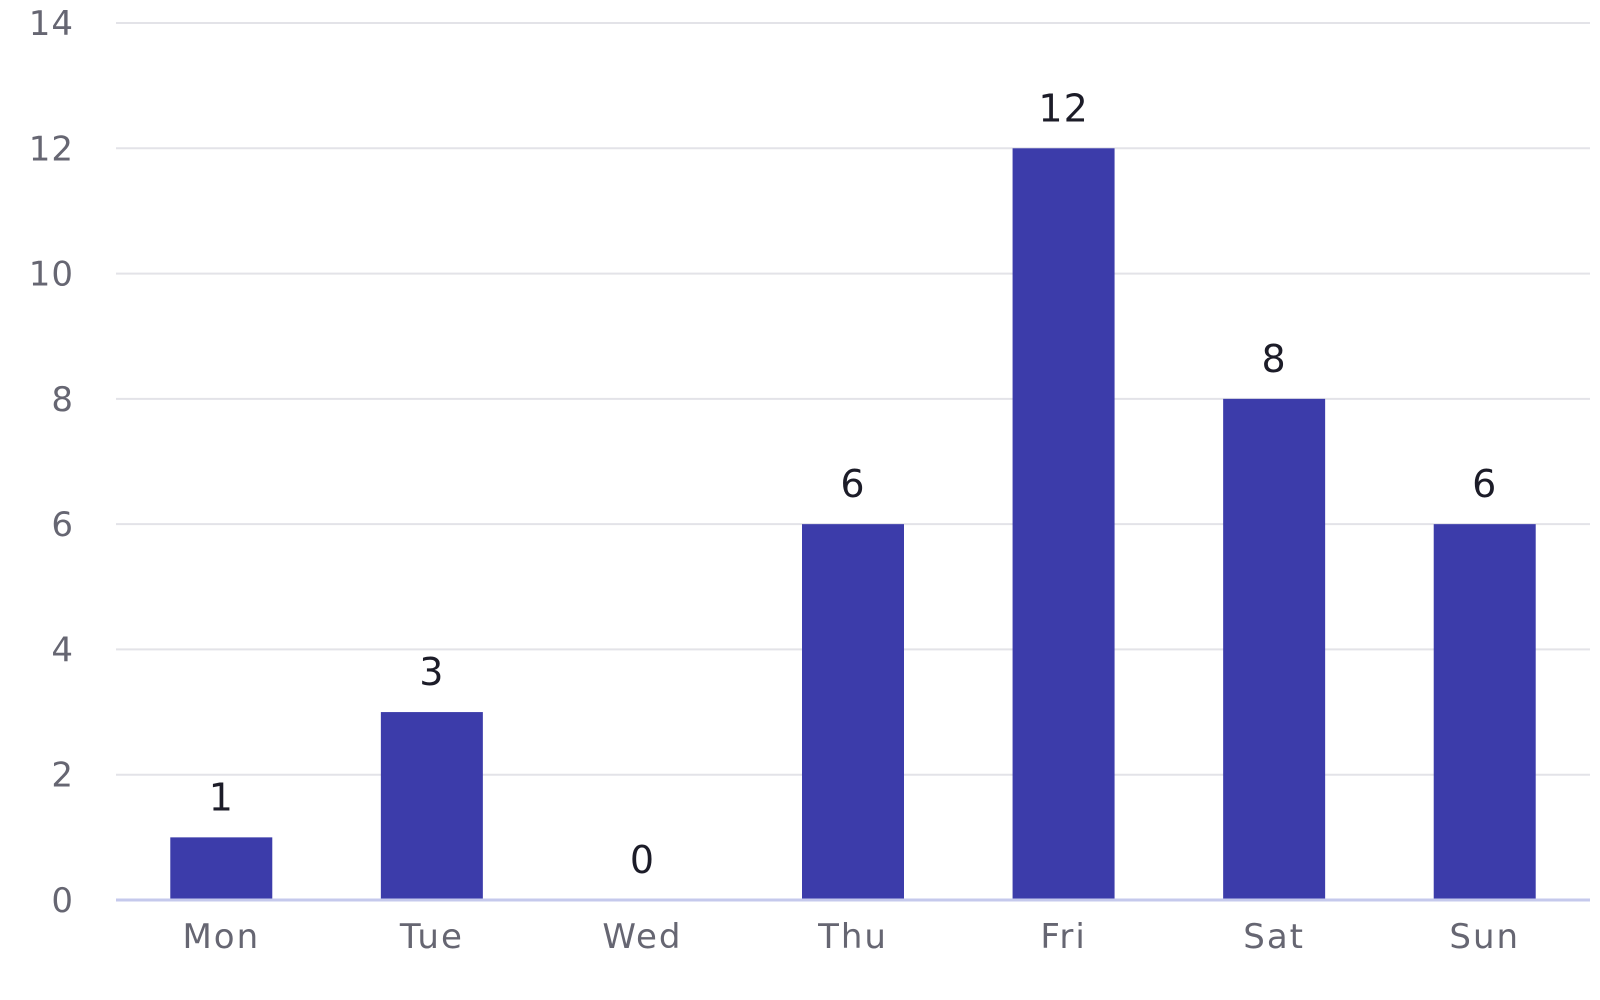  Describe the element at coordinates (431, 806) in the screenshot. I see `bar-tue` at that location.